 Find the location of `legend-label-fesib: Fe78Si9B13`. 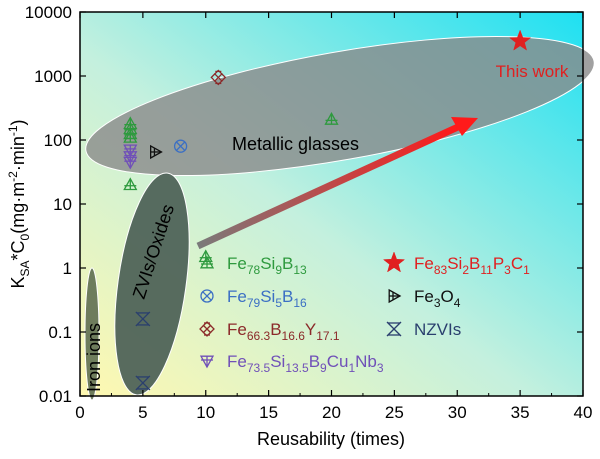

legend-label-fesib: Fe78Si9B13 is located at coordinates (267, 265).